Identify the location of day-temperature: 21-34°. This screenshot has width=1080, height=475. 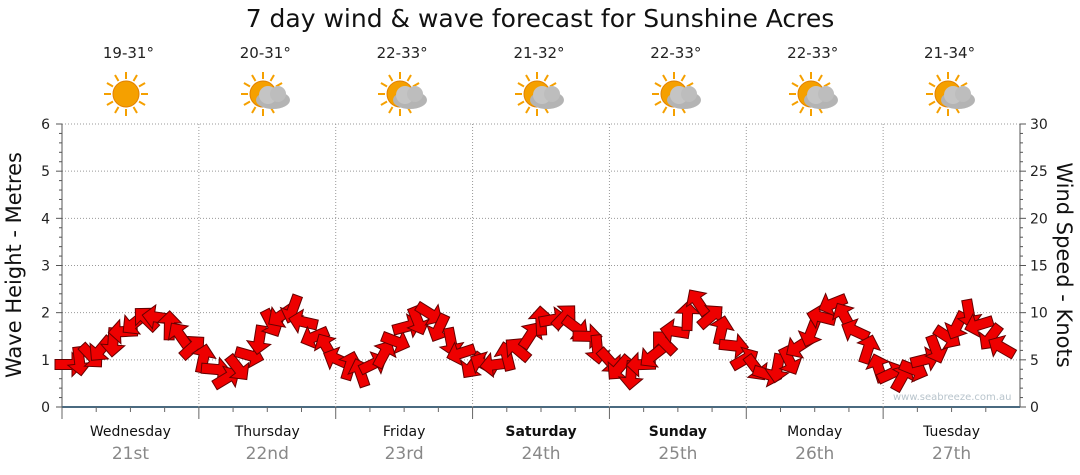
(950, 53).